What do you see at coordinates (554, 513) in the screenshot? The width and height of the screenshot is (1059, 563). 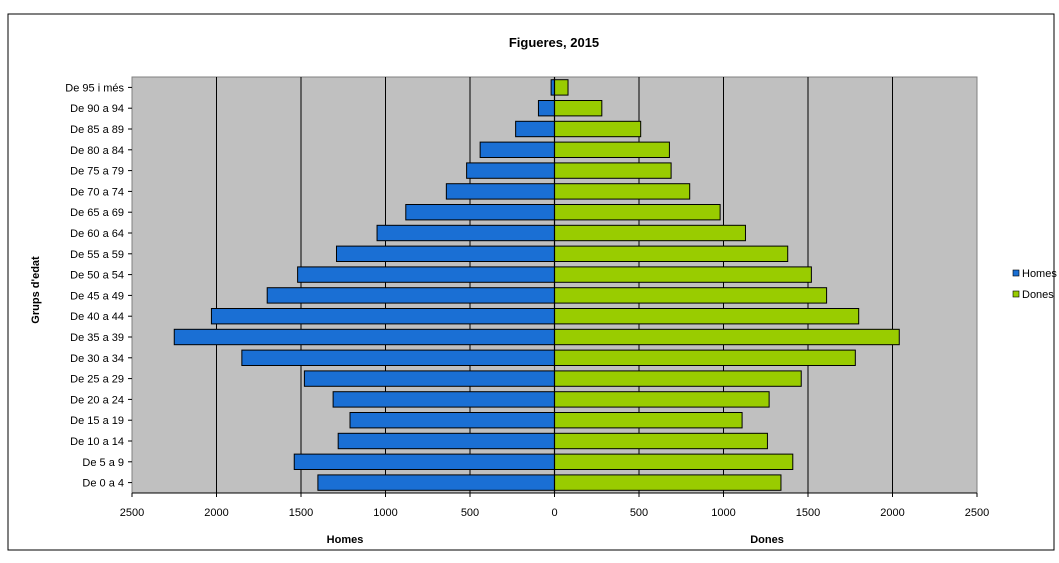 I see `x-tick-label: 0` at bounding box center [554, 513].